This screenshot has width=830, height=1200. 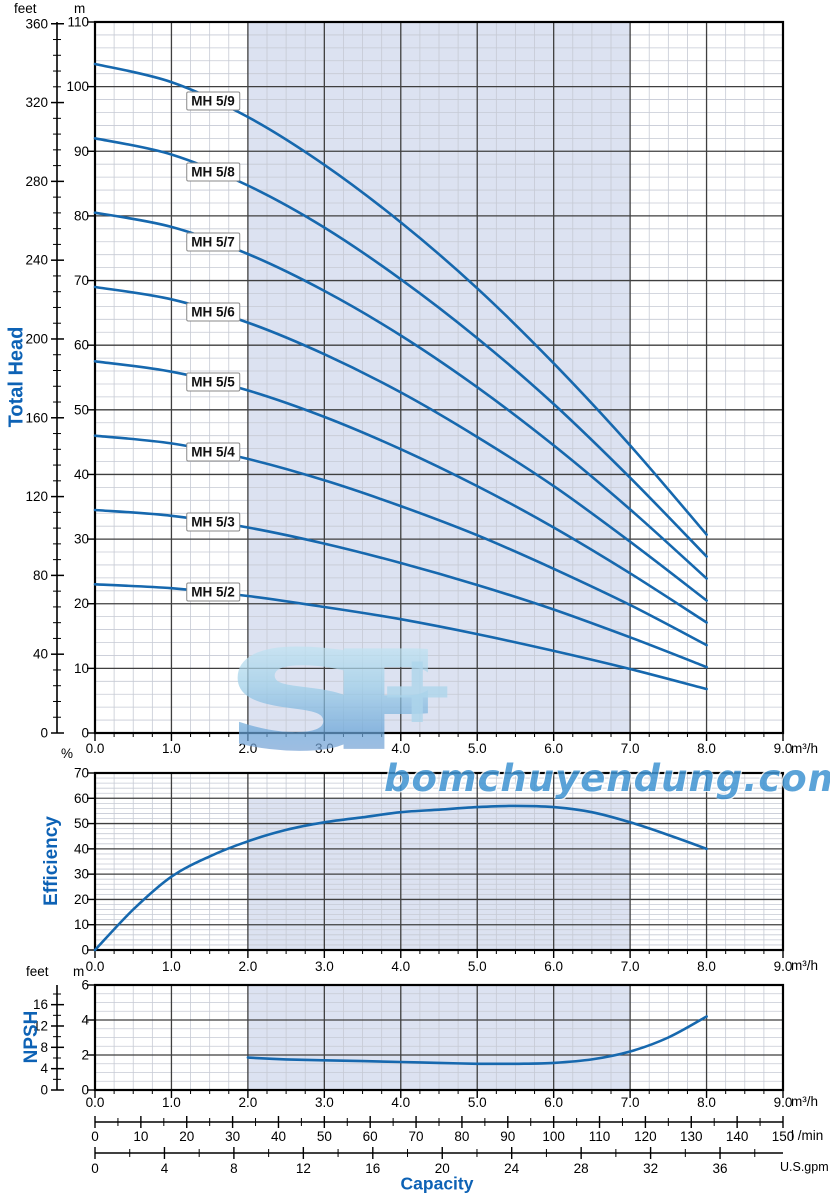 What do you see at coordinates (36, 417) in the screenshot?
I see `svg-text: 160` at bounding box center [36, 417].